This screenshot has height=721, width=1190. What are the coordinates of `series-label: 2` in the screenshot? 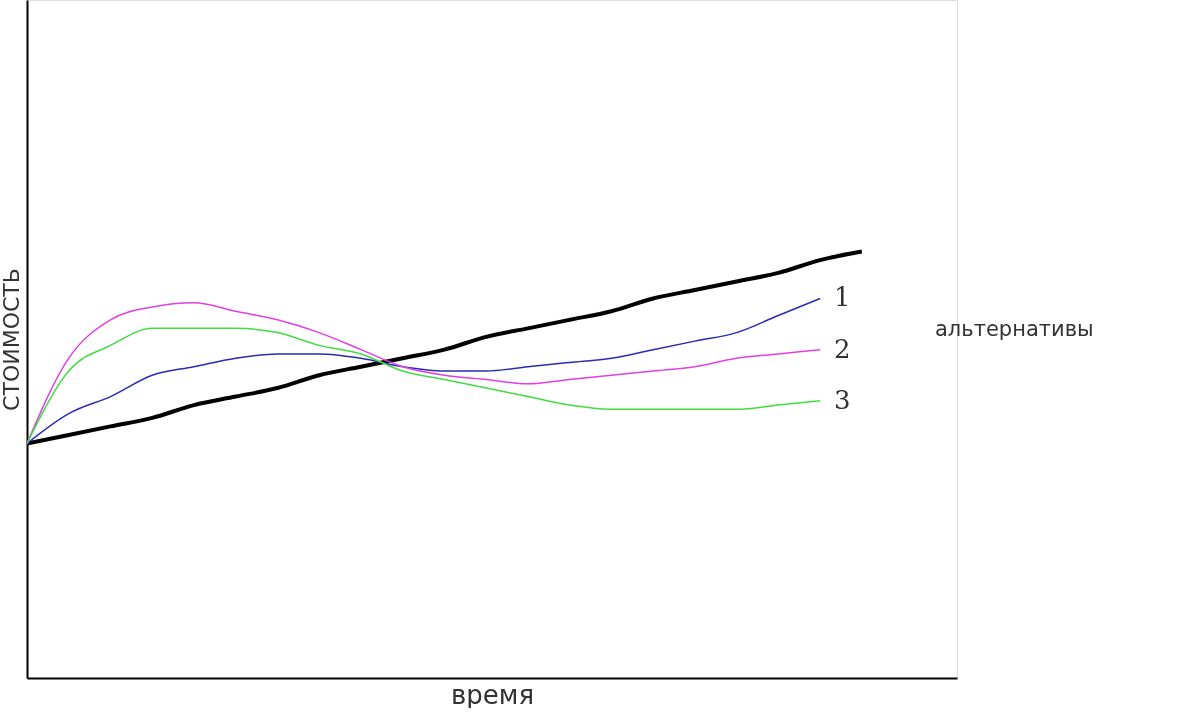 It's located at (842, 348).